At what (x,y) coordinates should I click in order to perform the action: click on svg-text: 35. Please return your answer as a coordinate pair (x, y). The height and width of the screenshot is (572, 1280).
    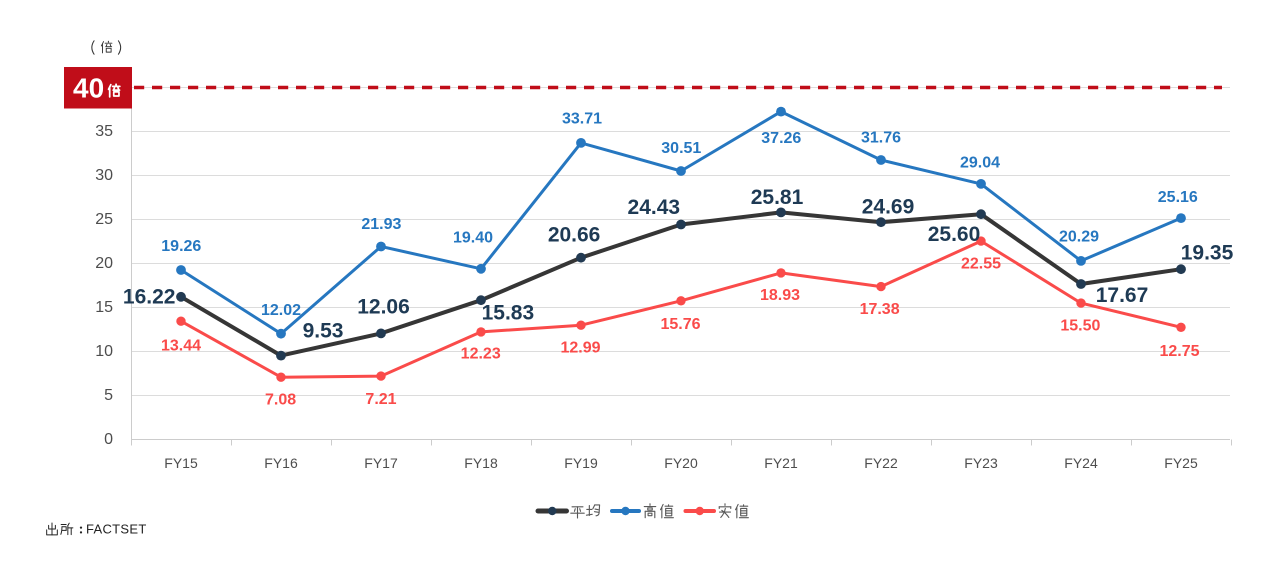
    Looking at the image, I should click on (104, 131).